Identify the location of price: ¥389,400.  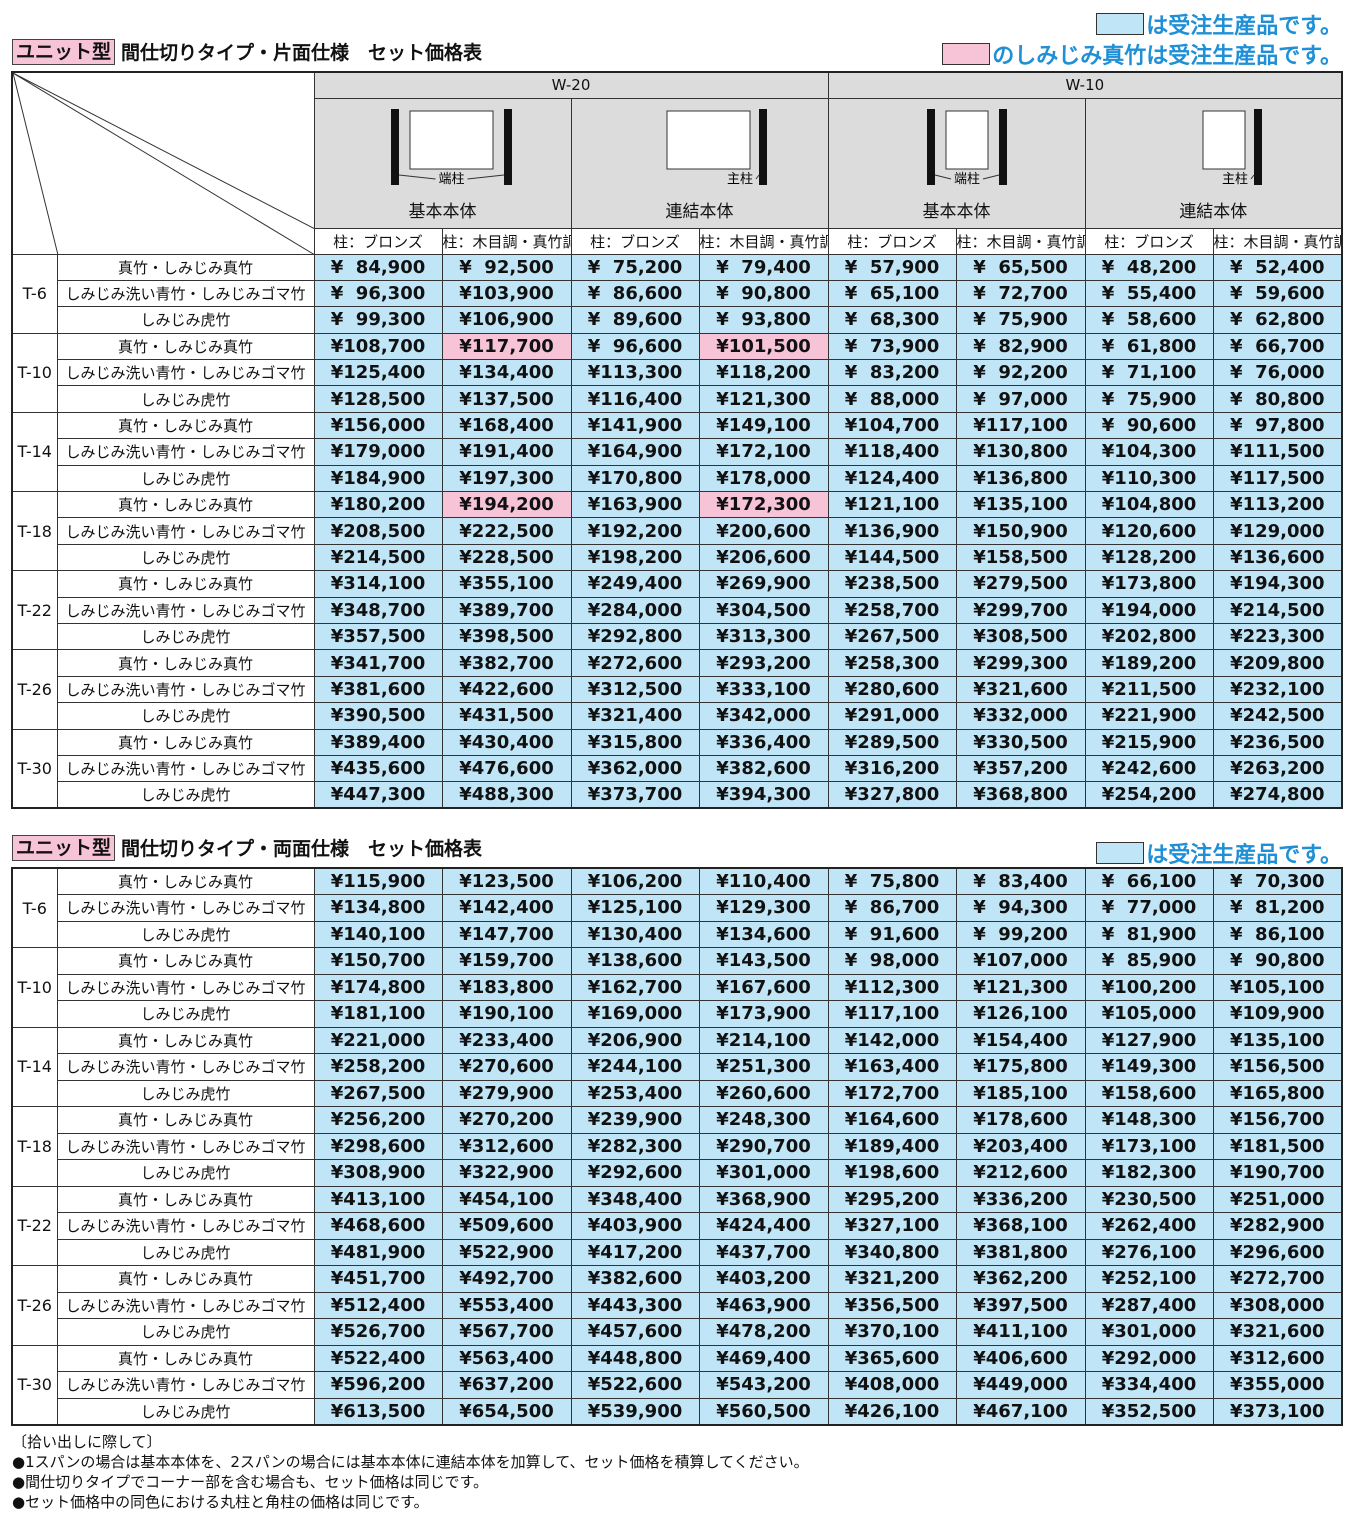
(378, 742).